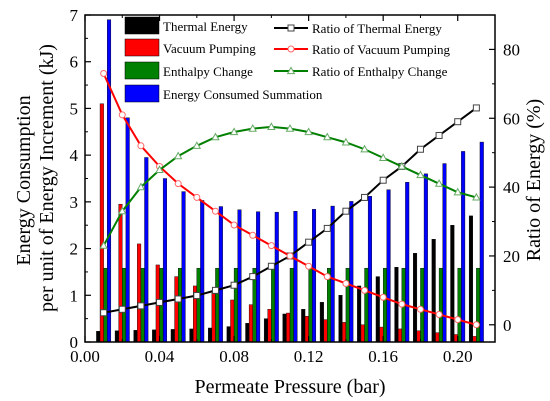 This screenshot has width=550, height=401. Describe the element at coordinates (205, 26) in the screenshot. I see `legend-label: Thermal Energy` at that location.